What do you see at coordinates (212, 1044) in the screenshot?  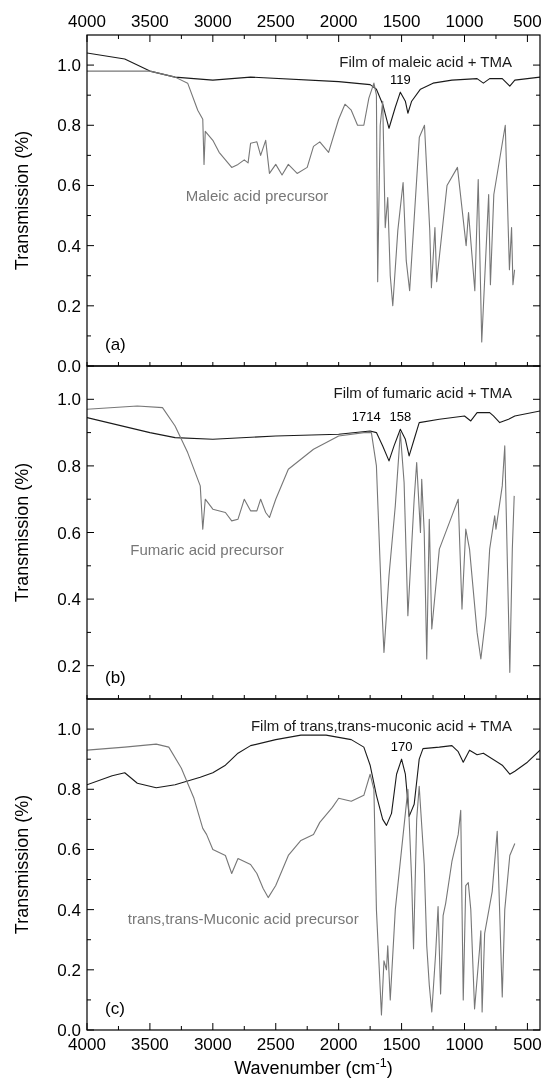 I see `x-tick-label: 3000` at bounding box center [212, 1044].